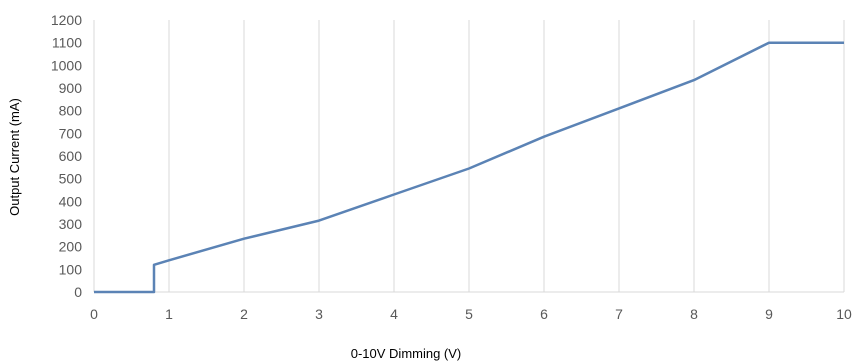 Image resolution: width=857 pixels, height=364 pixels. Describe the element at coordinates (14, 157) in the screenshot. I see `y-axis-label: Output Current (mA)` at that location.